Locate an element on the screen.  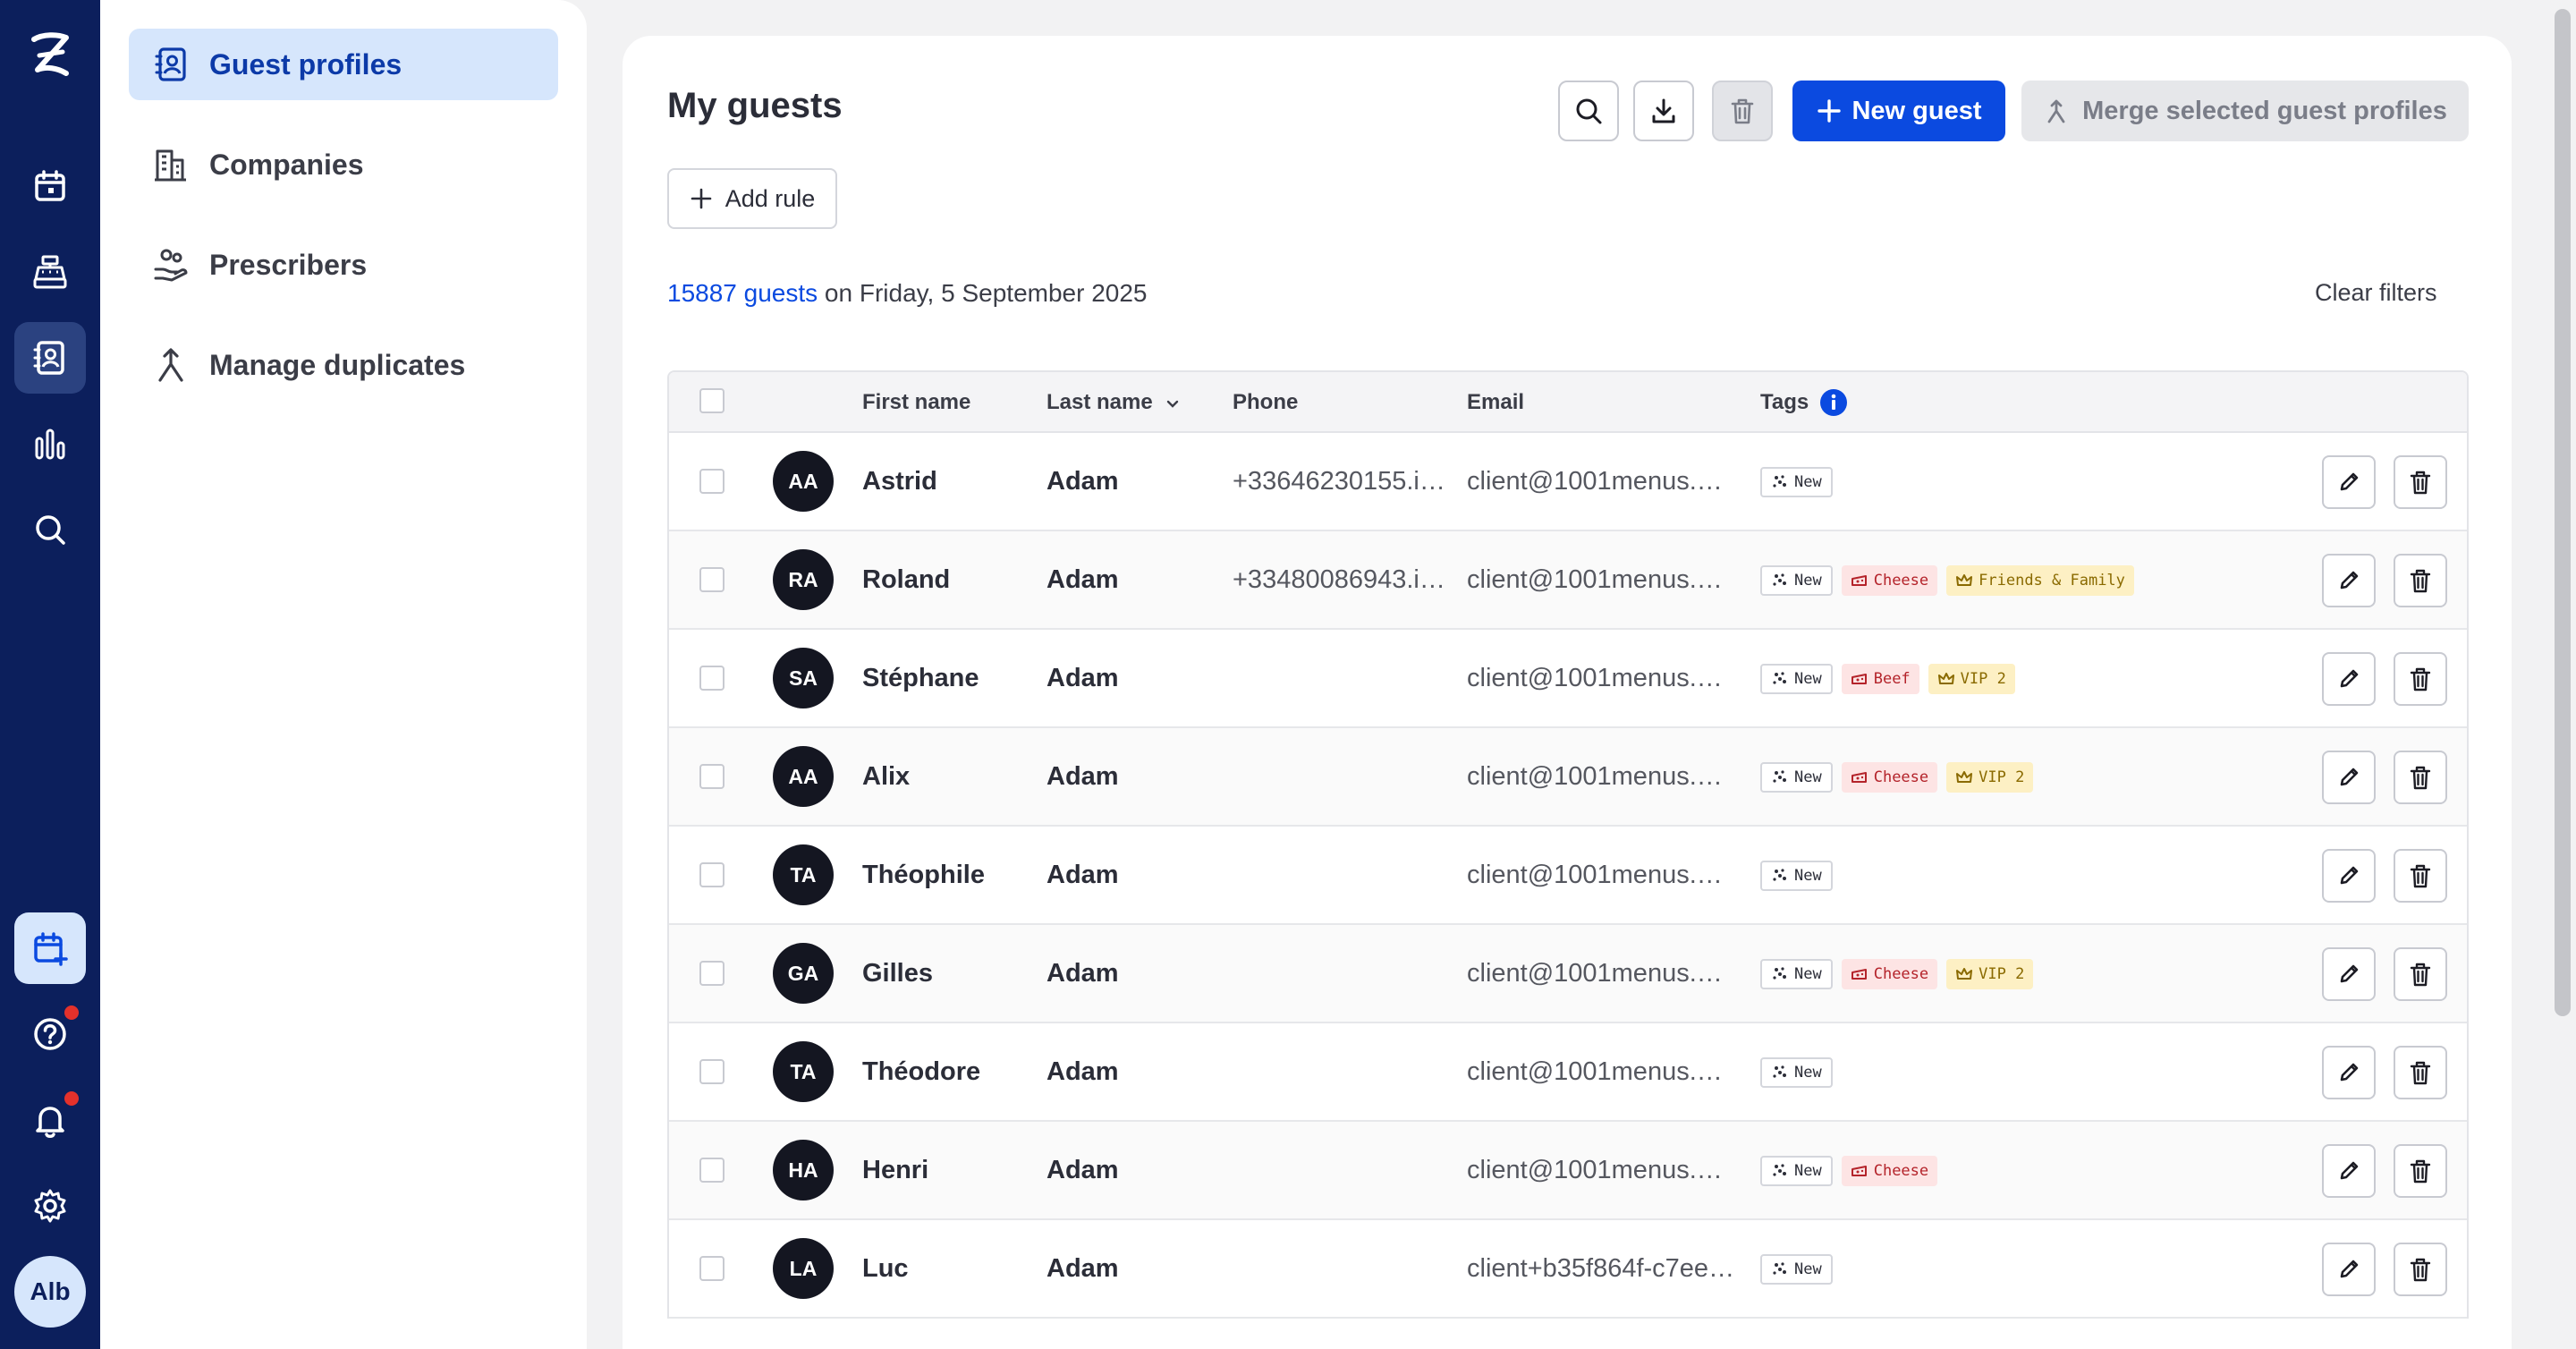
delete-selected-button is located at coordinates (1742, 111).